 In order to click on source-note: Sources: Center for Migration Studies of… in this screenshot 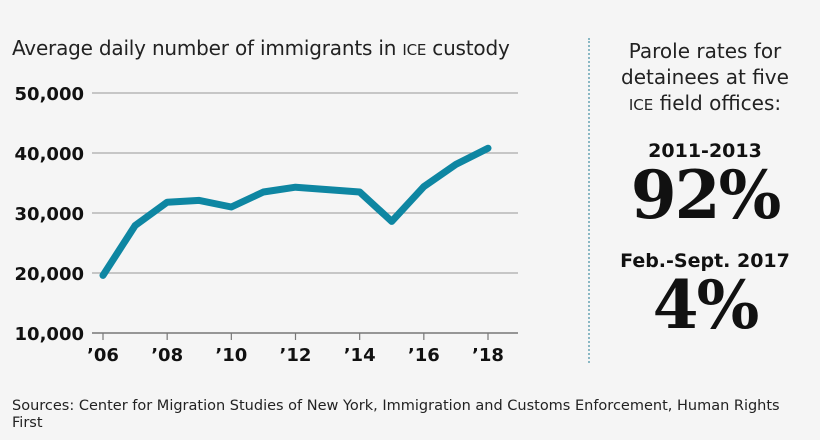, I will do `click(396, 414)`.